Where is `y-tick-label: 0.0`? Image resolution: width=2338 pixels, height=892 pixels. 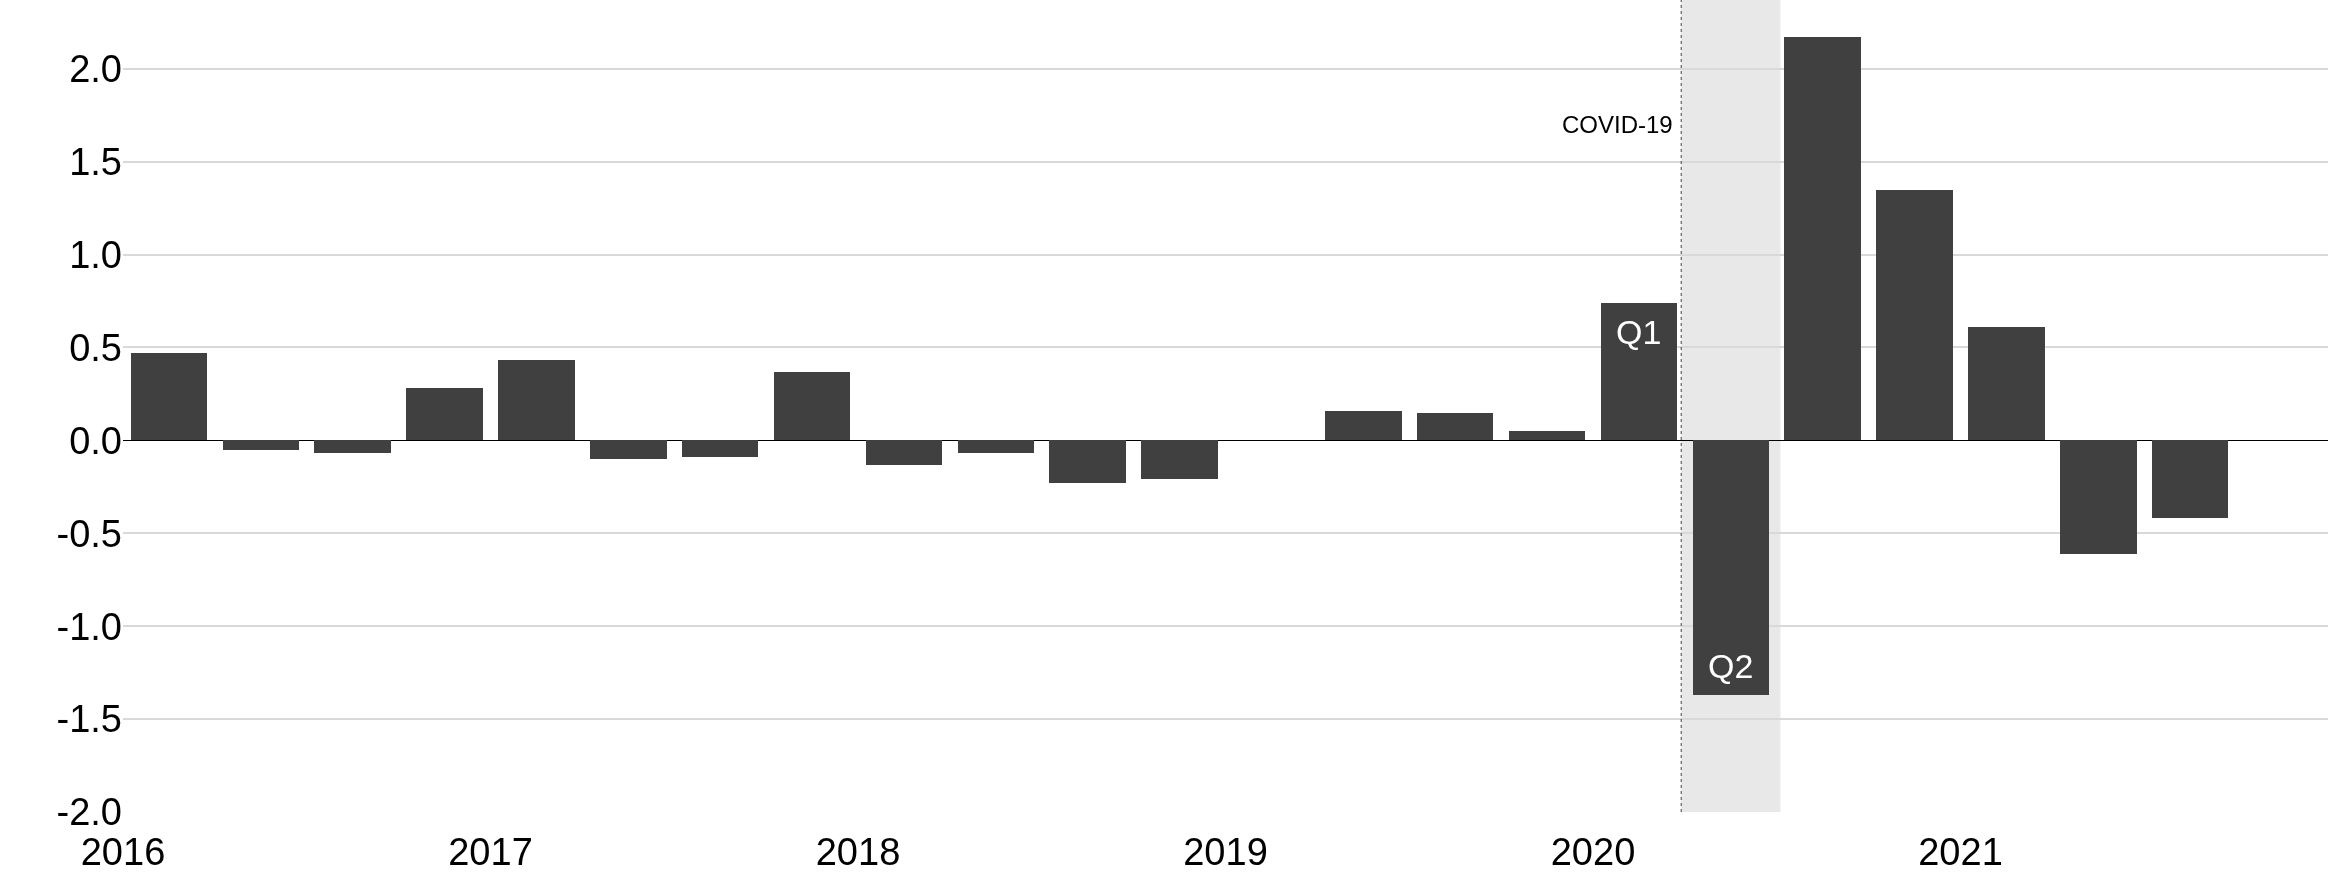 y-tick-label: 0.0 is located at coordinates (95, 440).